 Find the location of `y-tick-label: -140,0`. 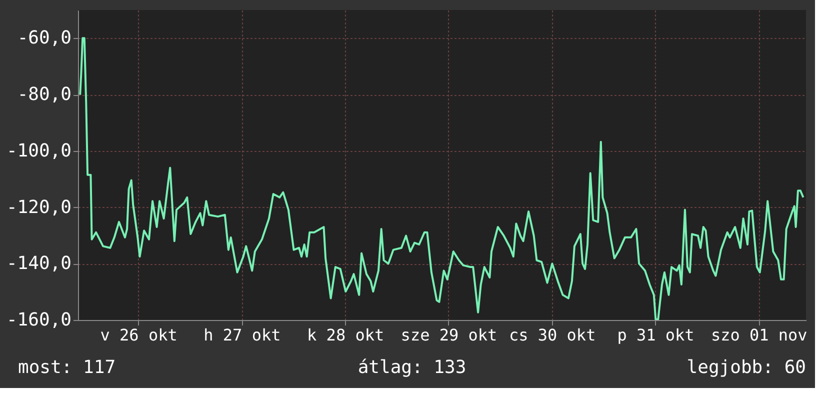

y-tick-label: -140,0 is located at coordinates (39, 263).